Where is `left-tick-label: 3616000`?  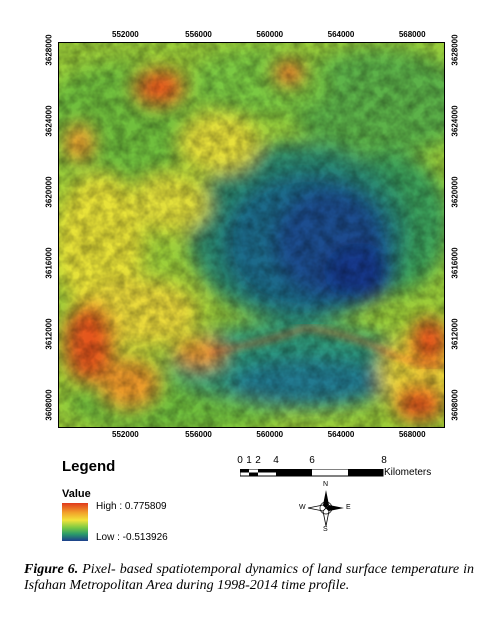 left-tick-label: 3616000 is located at coordinates (49, 263).